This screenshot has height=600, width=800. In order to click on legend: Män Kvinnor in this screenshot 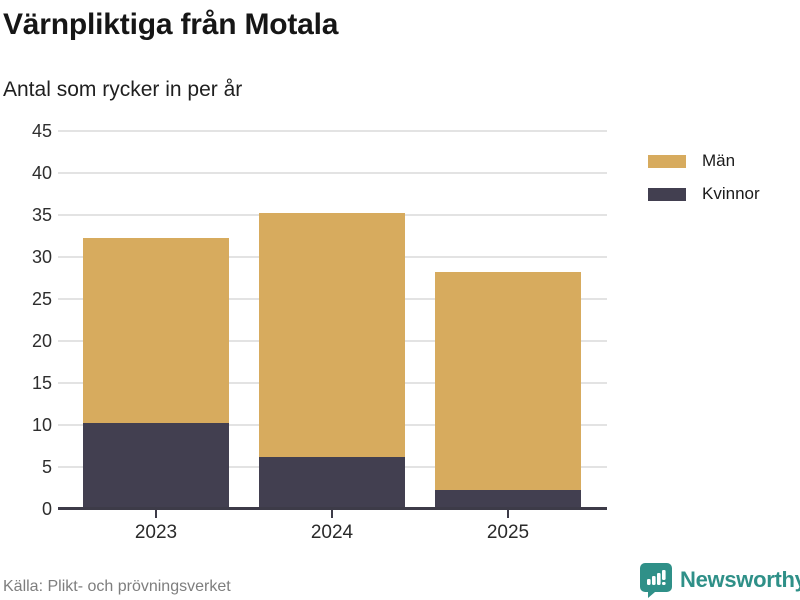, I will do `click(704, 184)`.